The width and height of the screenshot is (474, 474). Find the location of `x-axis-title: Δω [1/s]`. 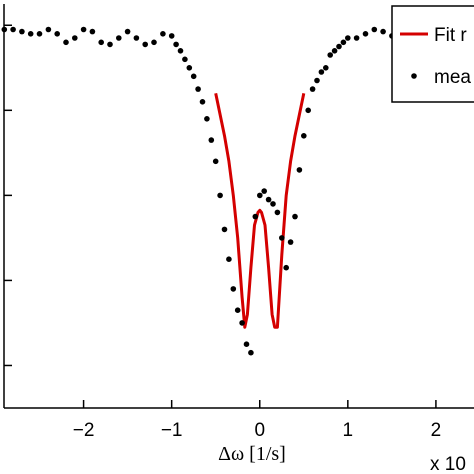

x-axis-title: Δω [1/s] is located at coordinates (252, 454).